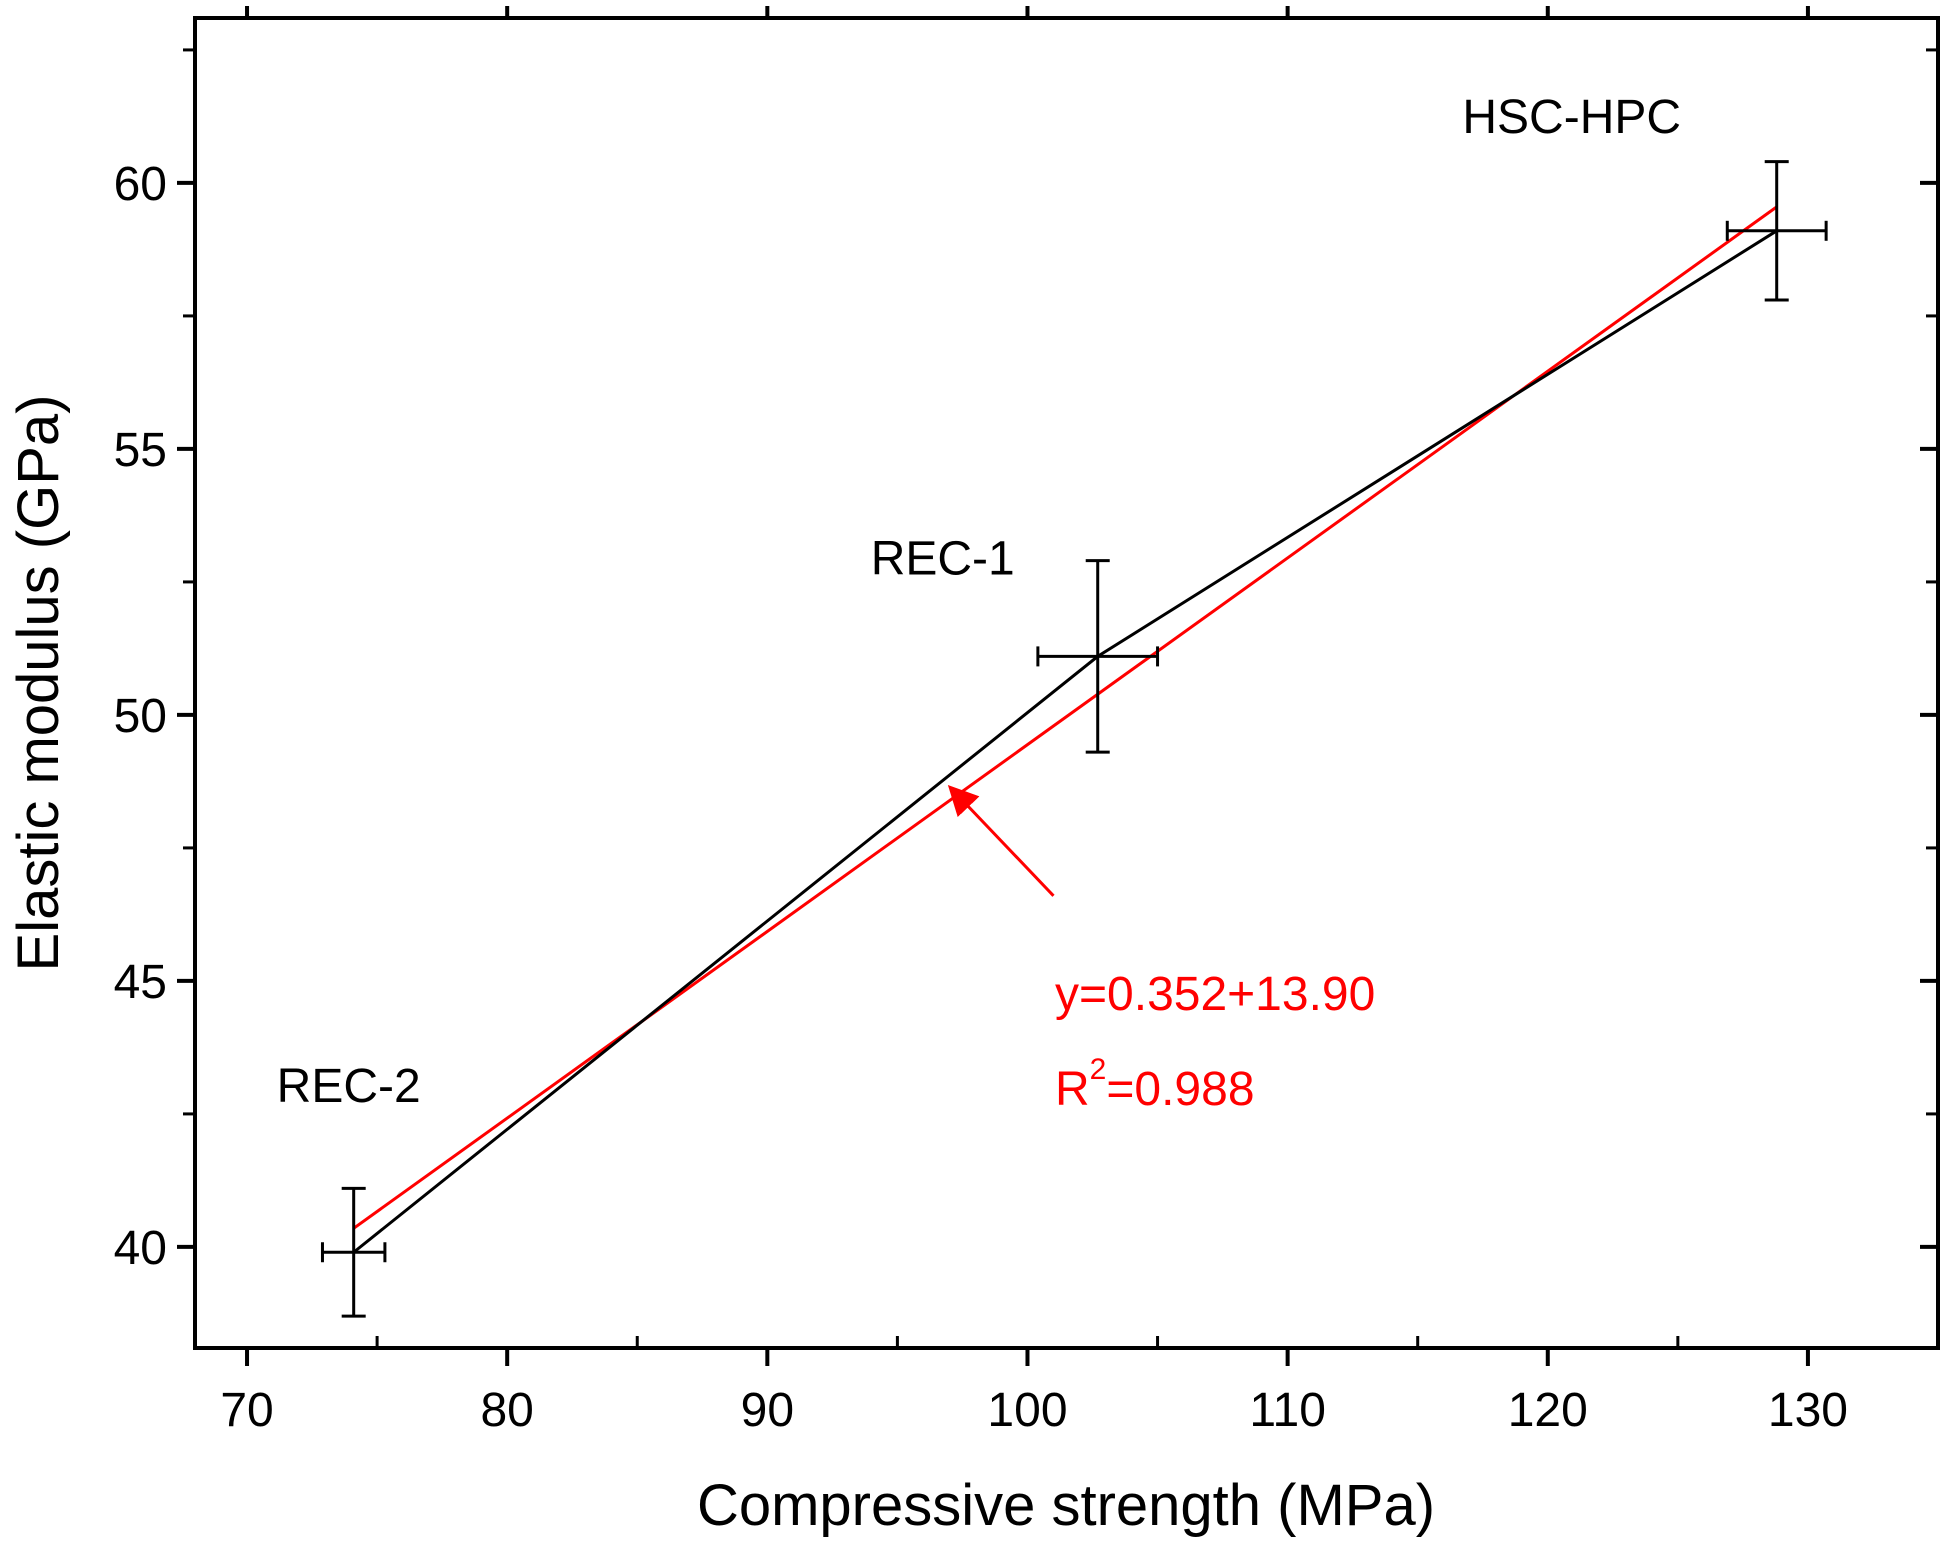 The width and height of the screenshot is (1948, 1545). I want to click on point-label: HSC-HPC, so click(1571, 117).